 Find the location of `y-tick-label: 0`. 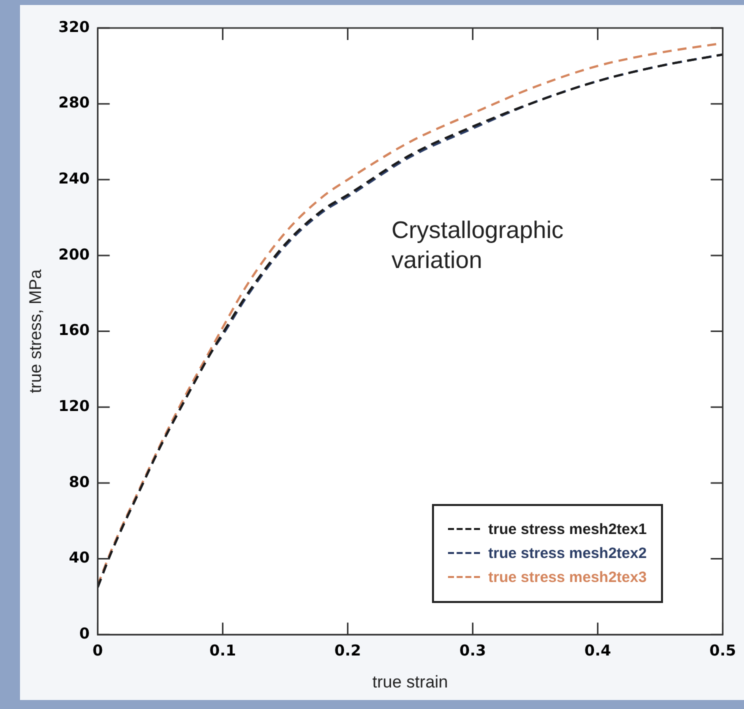

y-tick-label: 0 is located at coordinates (84, 633).